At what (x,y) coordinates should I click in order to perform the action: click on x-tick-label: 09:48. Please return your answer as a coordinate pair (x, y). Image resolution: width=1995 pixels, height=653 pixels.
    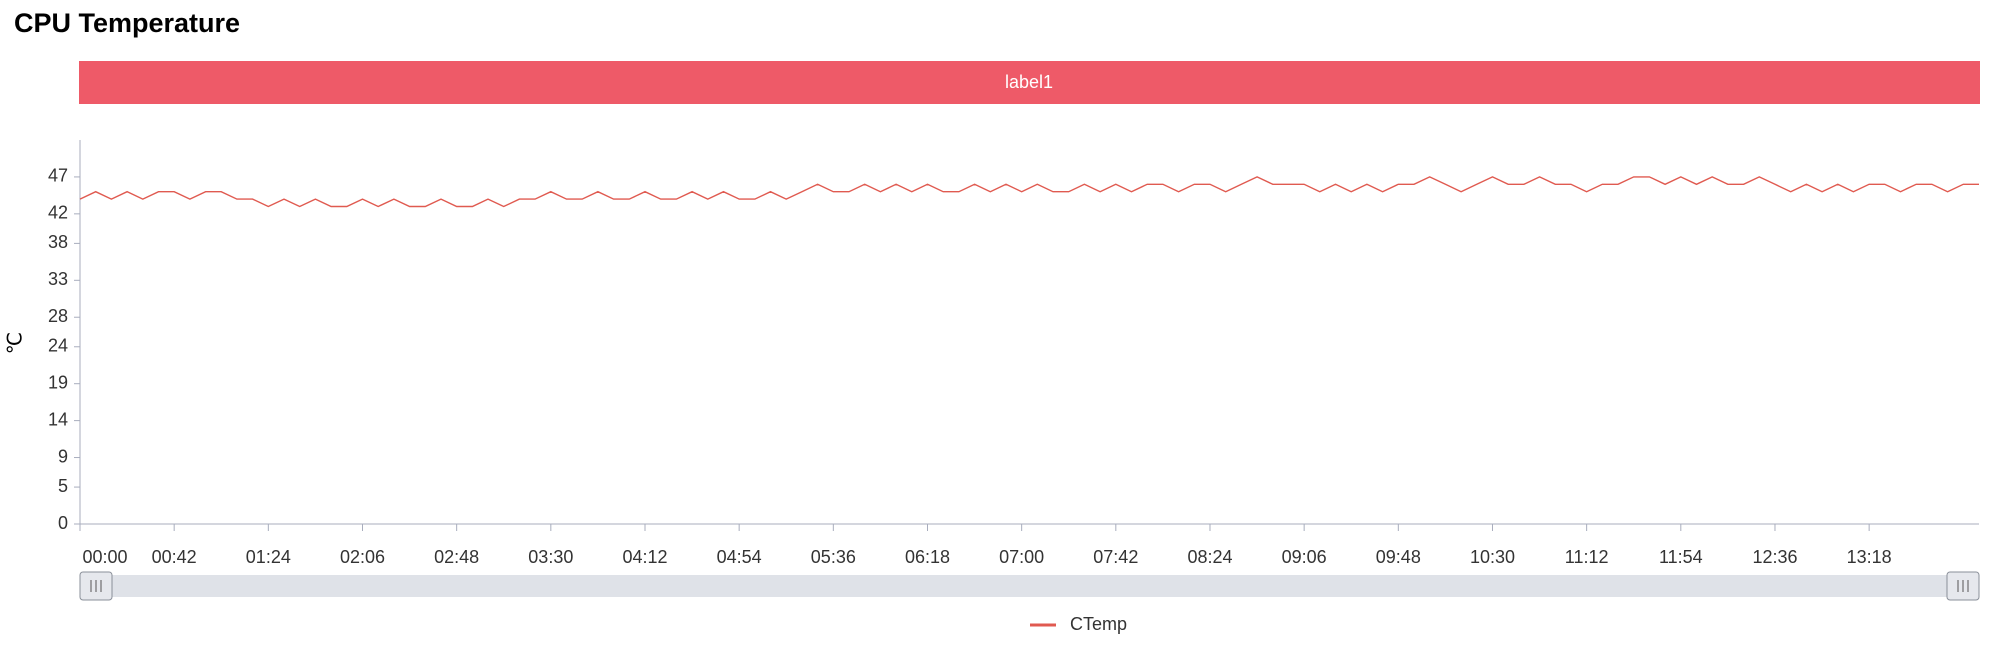
    Looking at the image, I should click on (1398, 557).